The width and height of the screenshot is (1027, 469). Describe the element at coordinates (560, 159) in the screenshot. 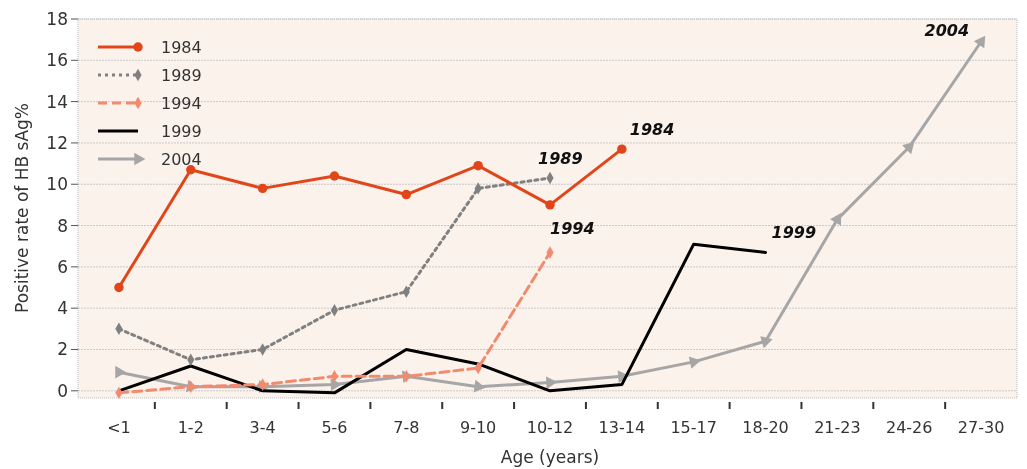

I see `annotation: 1989` at that location.